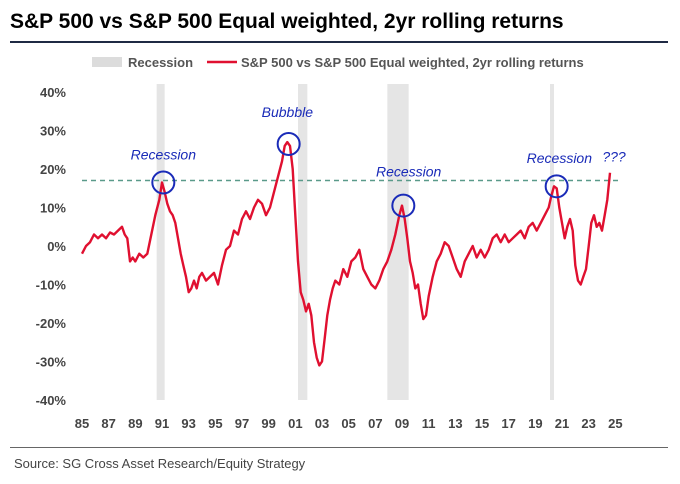 The image size is (680, 484). I want to click on y-tick-label: -10%, so click(51, 285).